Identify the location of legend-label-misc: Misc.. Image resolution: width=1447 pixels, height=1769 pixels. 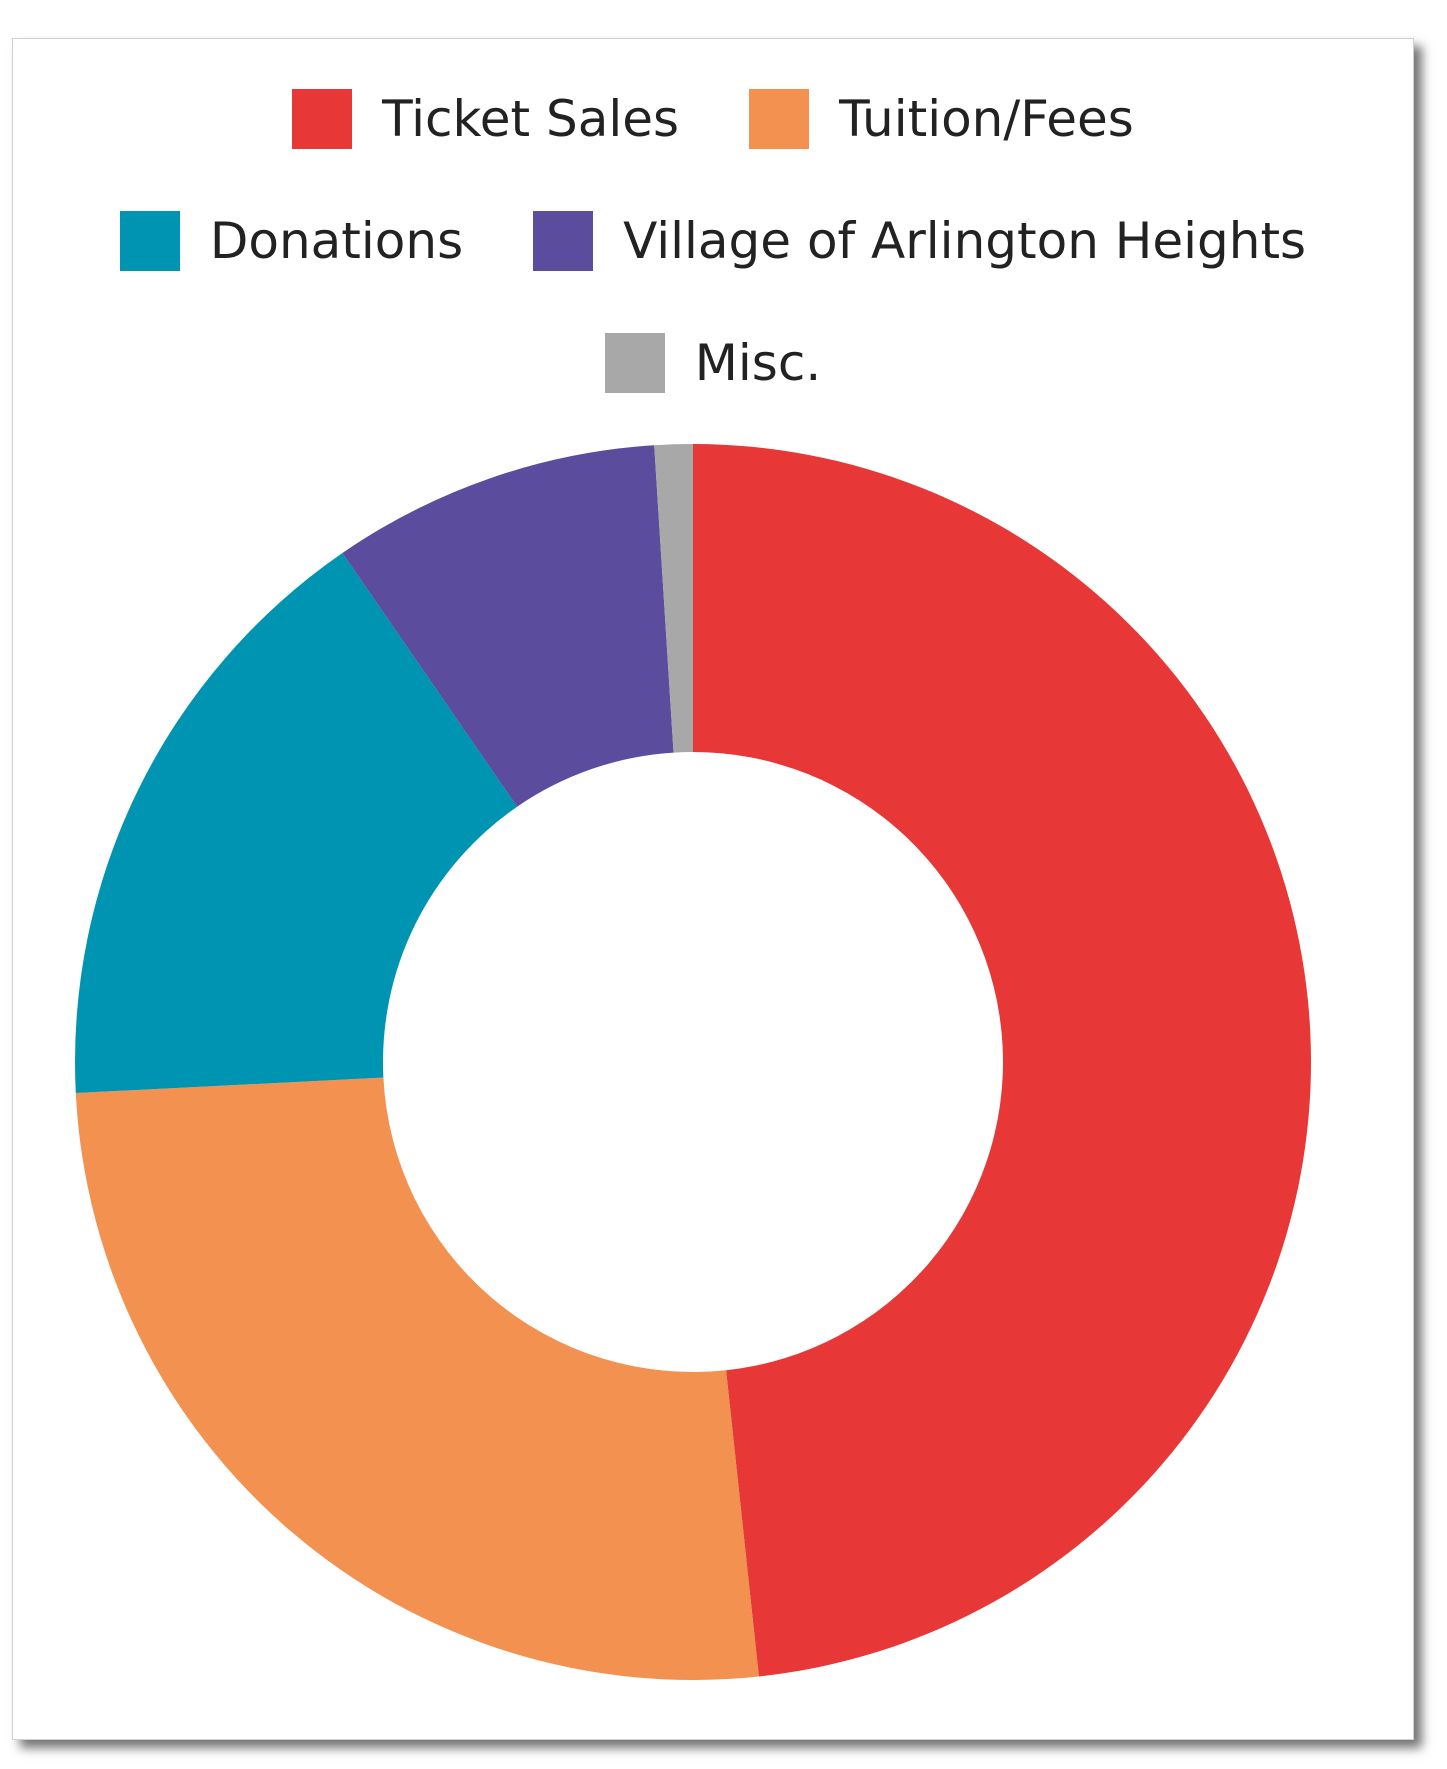
(758, 363).